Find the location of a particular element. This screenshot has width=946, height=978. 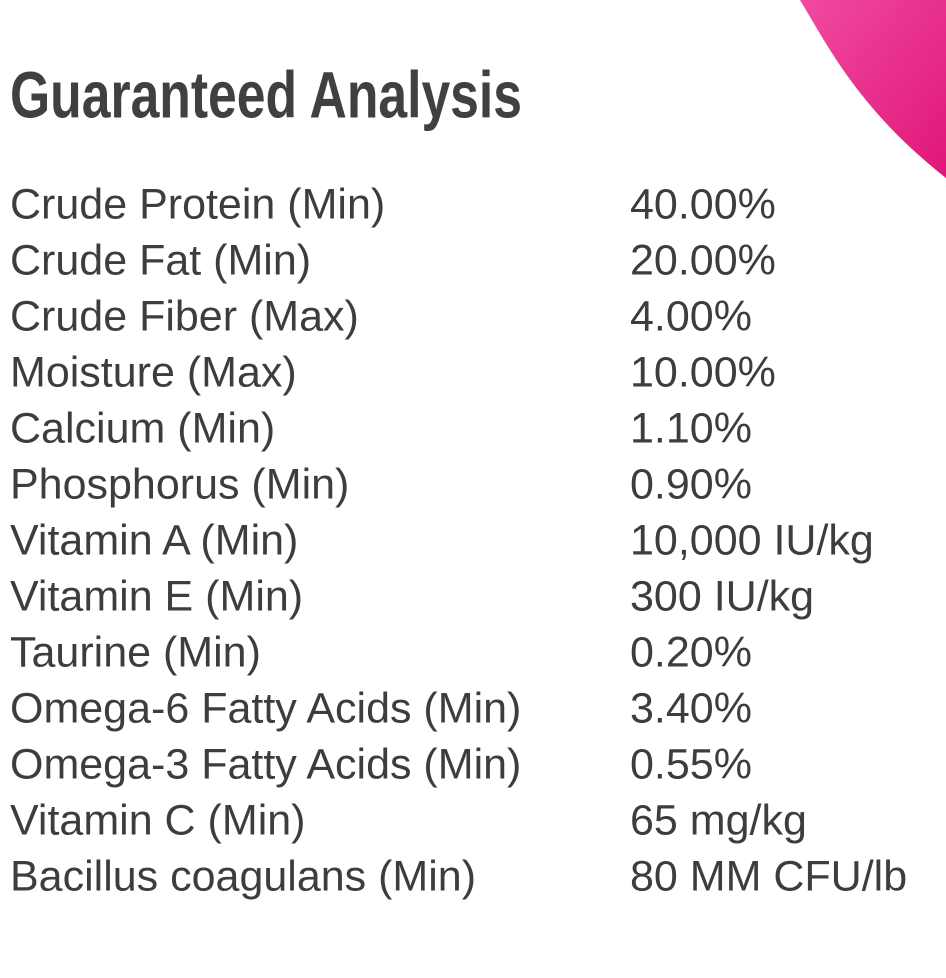

nutrient-value: 3.40% is located at coordinates (691, 708).